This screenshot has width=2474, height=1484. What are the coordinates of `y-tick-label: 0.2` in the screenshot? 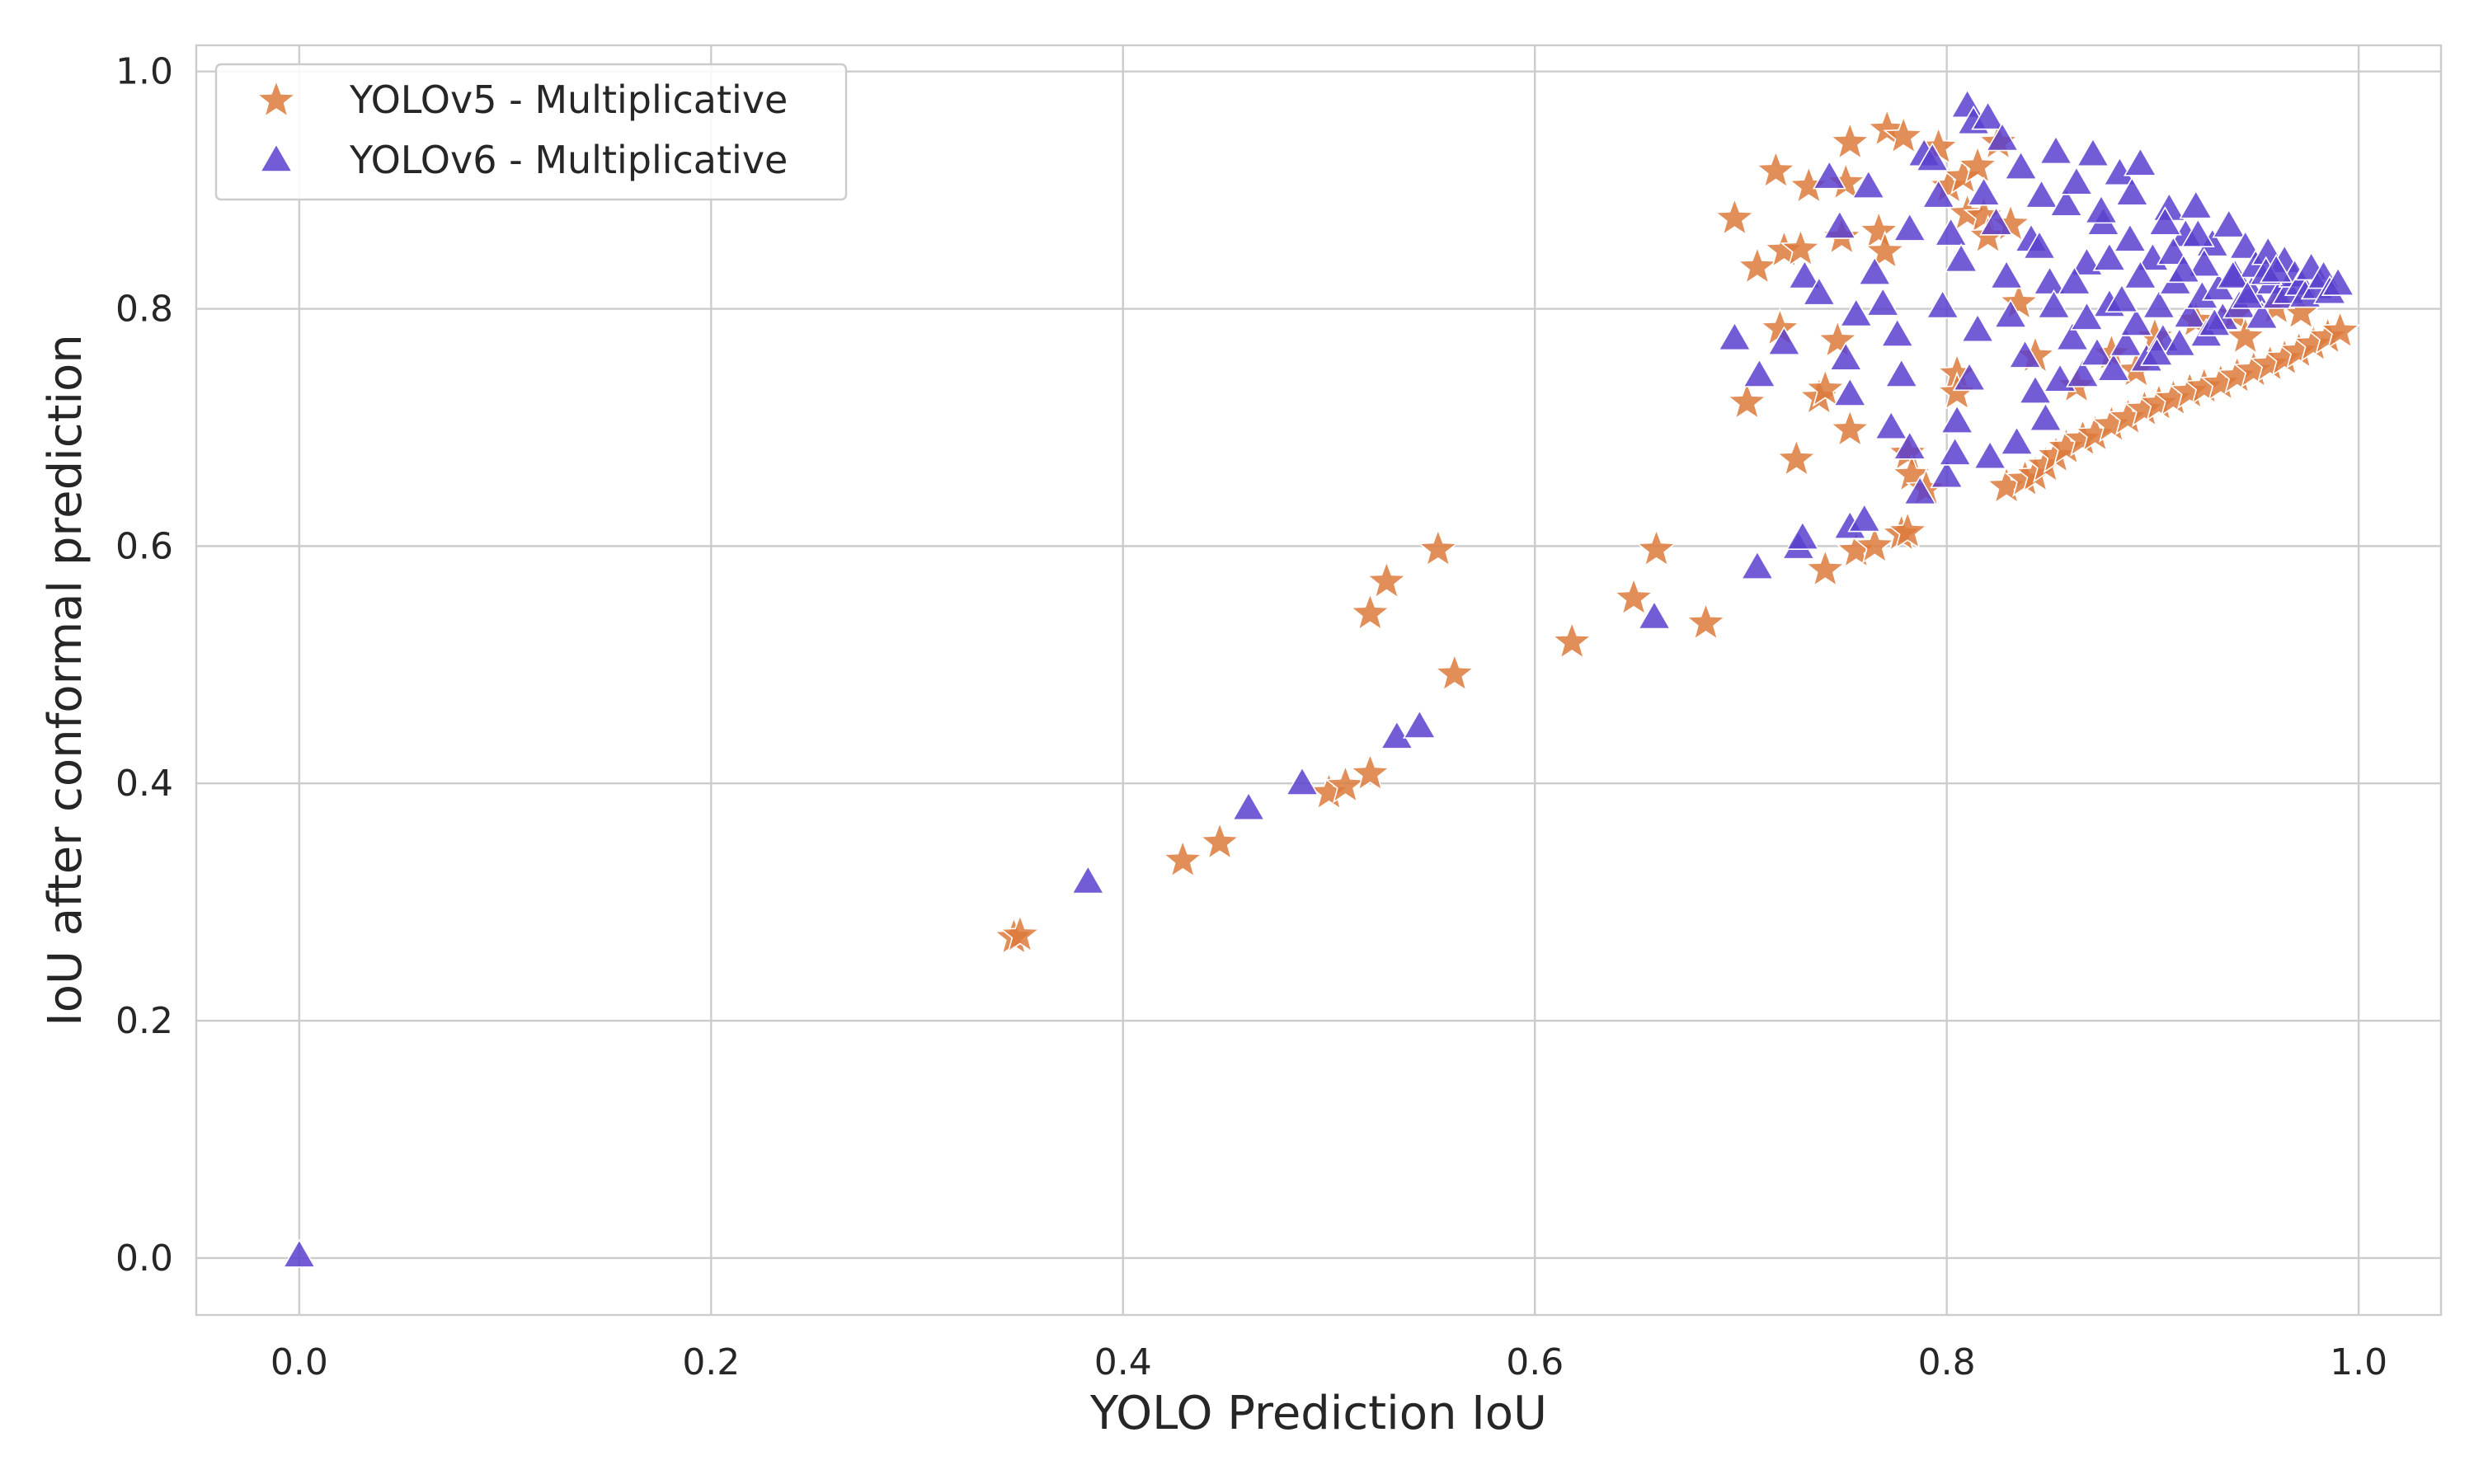 It's located at (144, 1021).